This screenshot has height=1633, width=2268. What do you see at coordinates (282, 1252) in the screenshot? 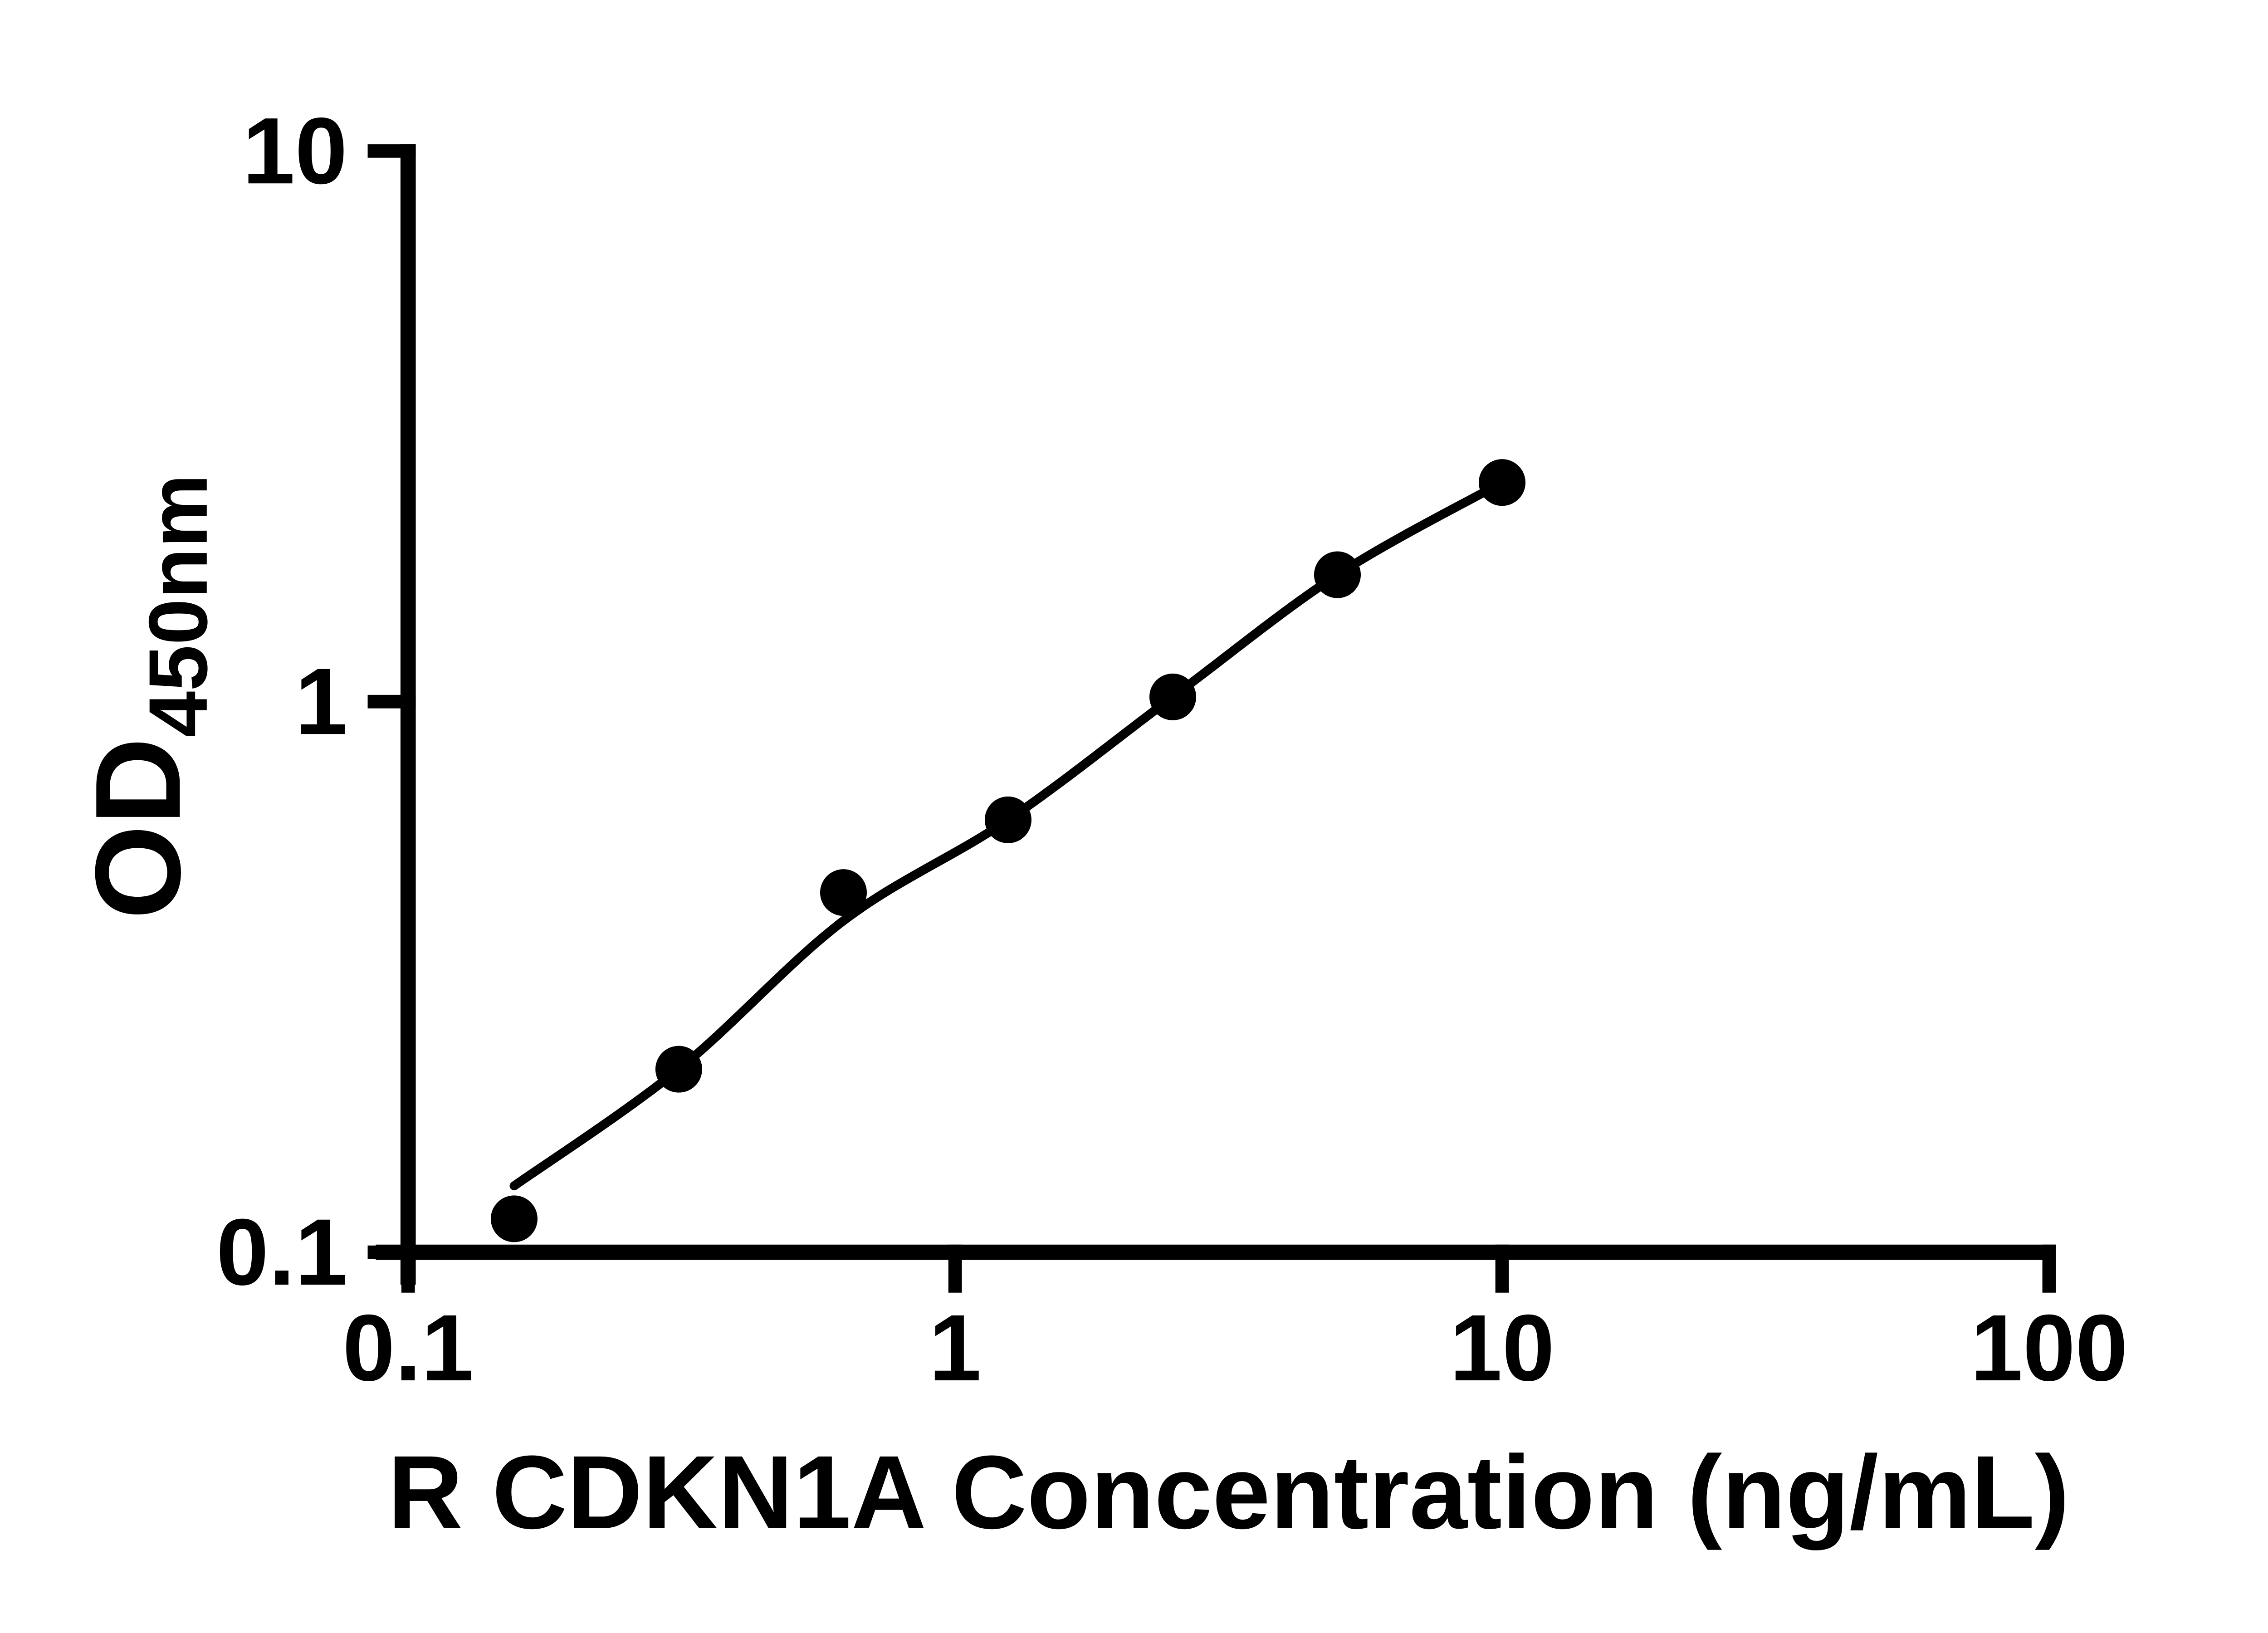
I see `y-axis-tick-label: 0.1` at bounding box center [282, 1252].